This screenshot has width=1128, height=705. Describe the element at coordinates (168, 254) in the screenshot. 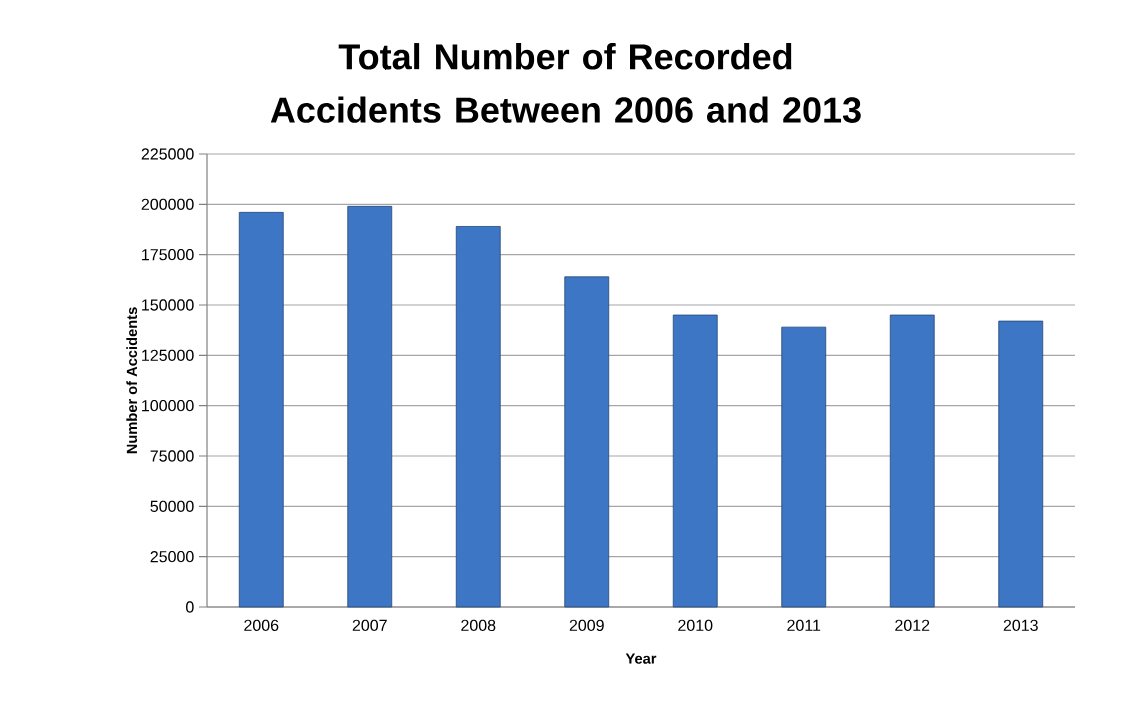

I see `y-tick-label: 175000` at that location.